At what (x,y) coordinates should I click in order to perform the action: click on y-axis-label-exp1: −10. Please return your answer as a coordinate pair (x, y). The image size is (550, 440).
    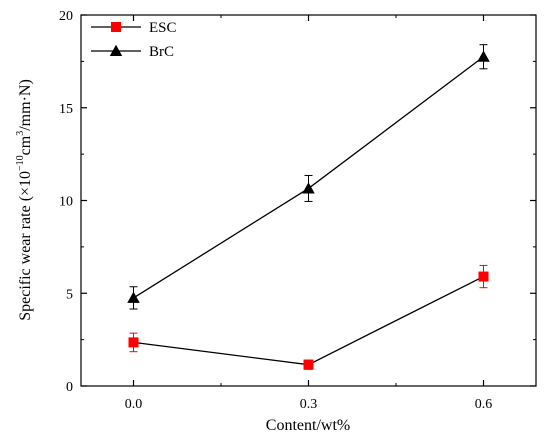
    Looking at the image, I should click on (20, 163).